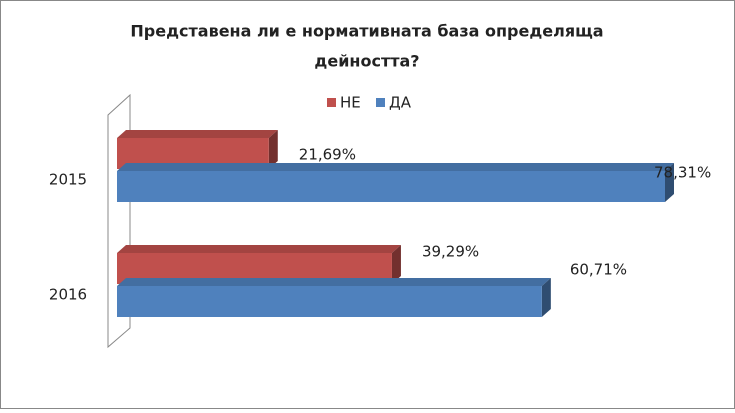 The width and height of the screenshot is (735, 413). I want to click on y-tick-label: 2016, so click(68, 295).